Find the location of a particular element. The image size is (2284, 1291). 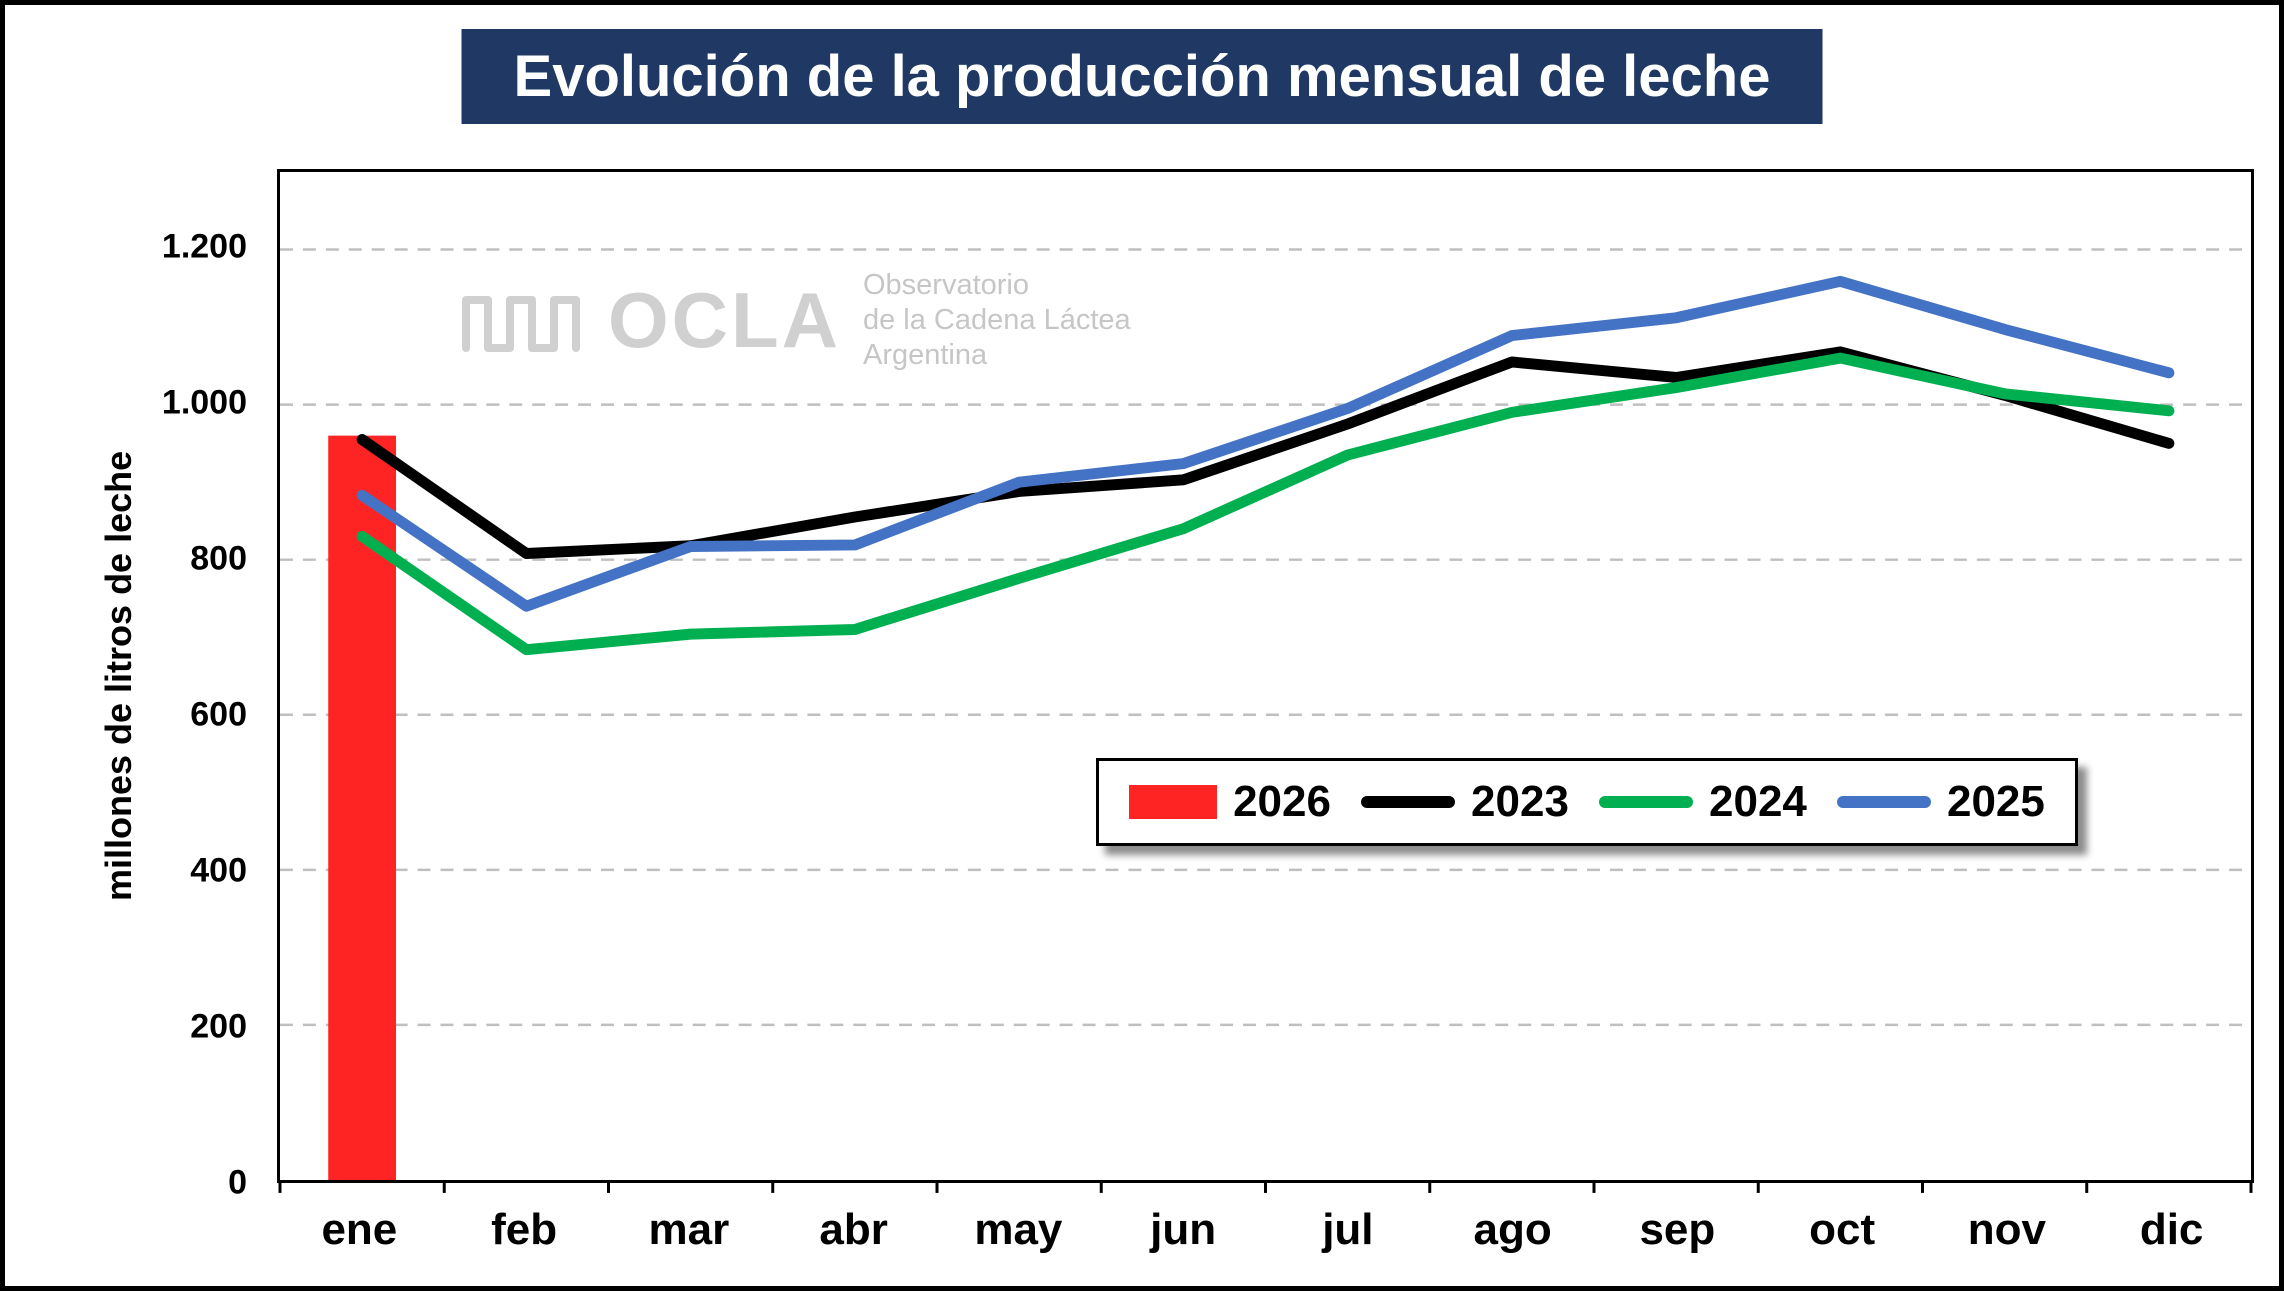

y-axis-tick-labels: 0 200 400 600 800 1.000 1.200 is located at coordinates (134, 685).